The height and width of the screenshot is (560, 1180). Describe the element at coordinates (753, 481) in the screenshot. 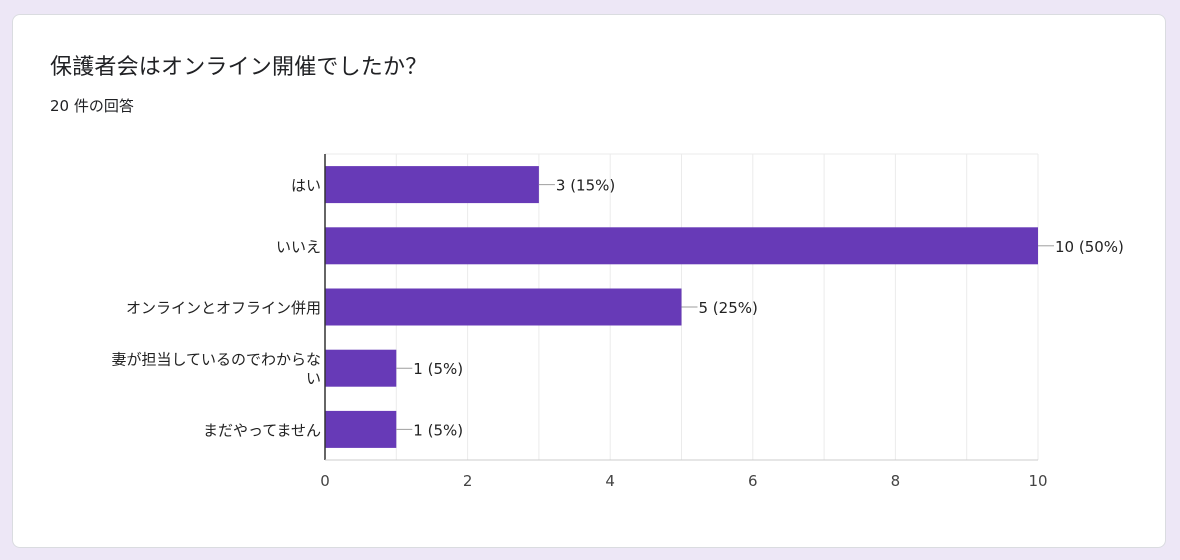

I see `x-tick-label: 6` at that location.